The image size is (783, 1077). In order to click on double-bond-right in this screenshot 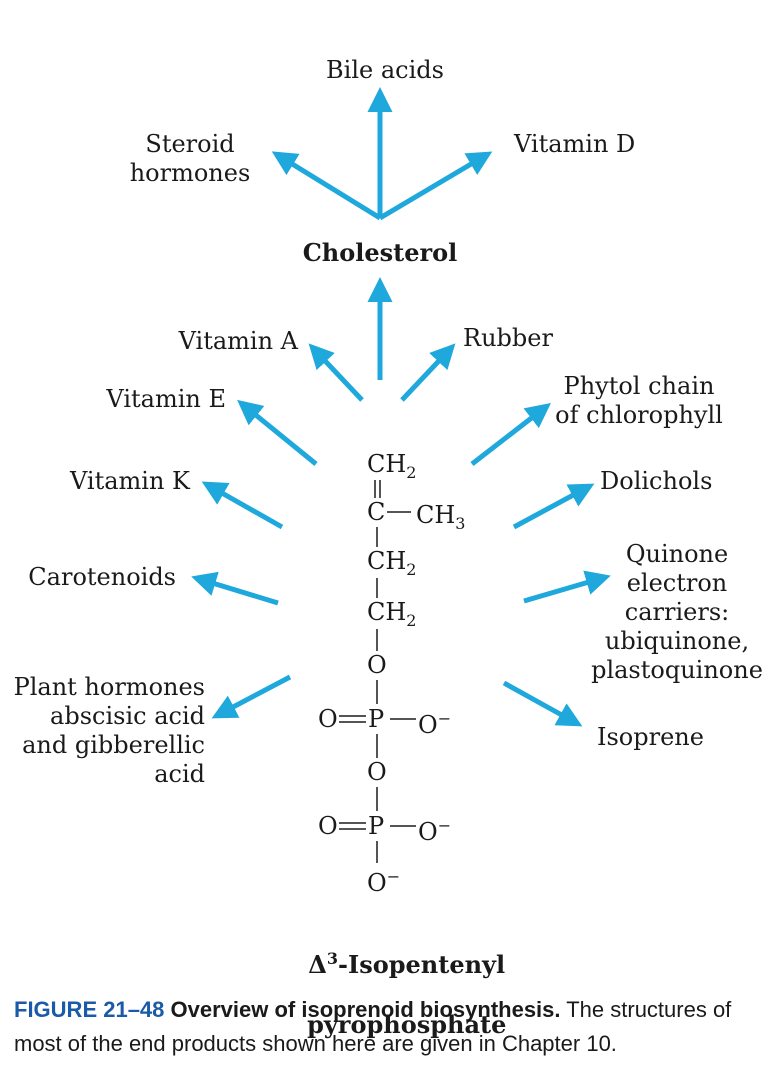, I will do `click(380, 489)`.